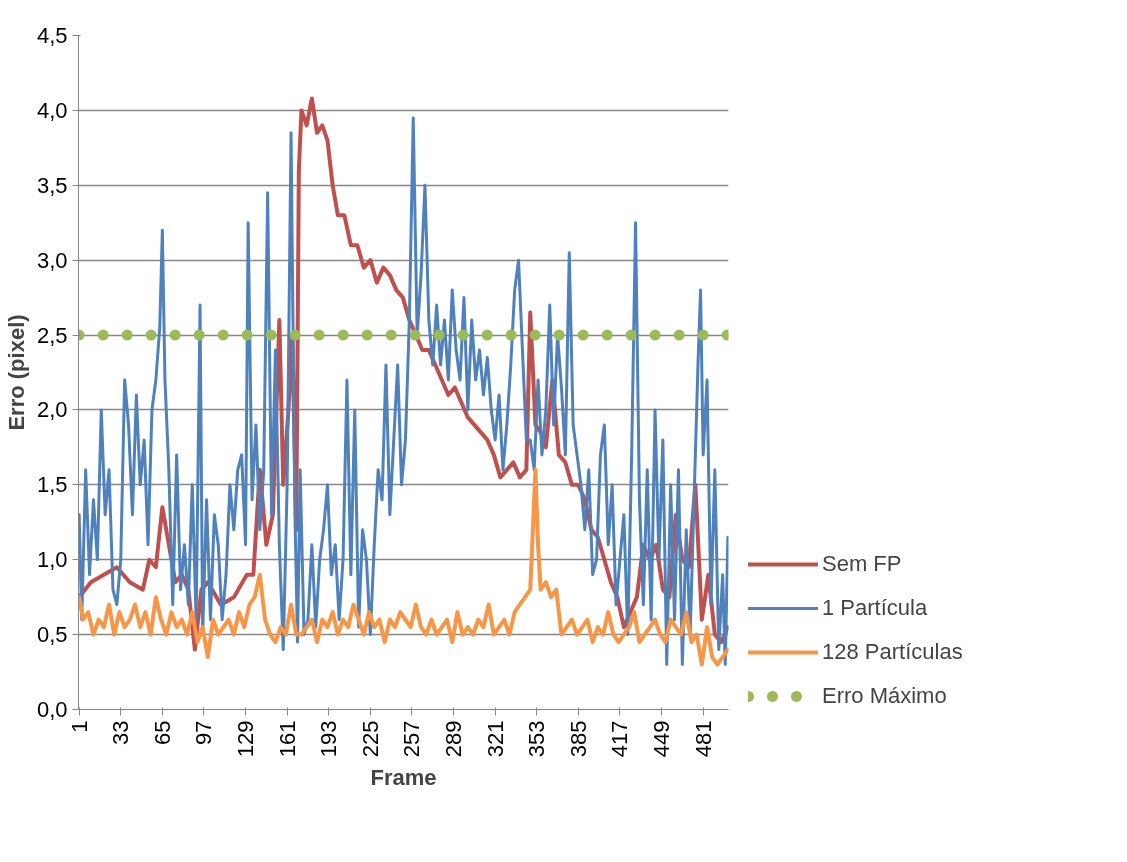 The height and width of the screenshot is (862, 1127). What do you see at coordinates (412, 739) in the screenshot?
I see `x-tick-label: 257` at bounding box center [412, 739].